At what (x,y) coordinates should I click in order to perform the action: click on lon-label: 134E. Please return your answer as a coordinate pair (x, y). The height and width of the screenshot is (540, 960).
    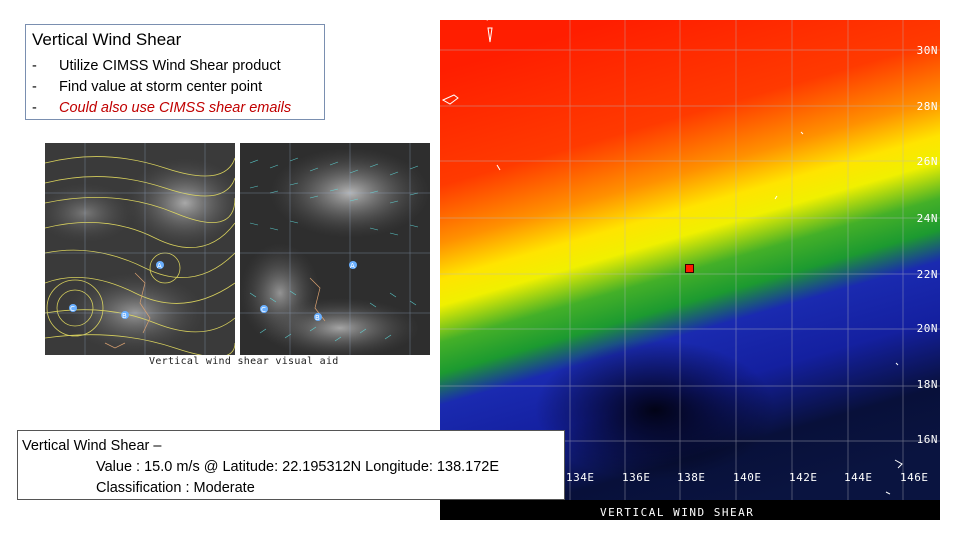
    Looking at the image, I should click on (580, 477).